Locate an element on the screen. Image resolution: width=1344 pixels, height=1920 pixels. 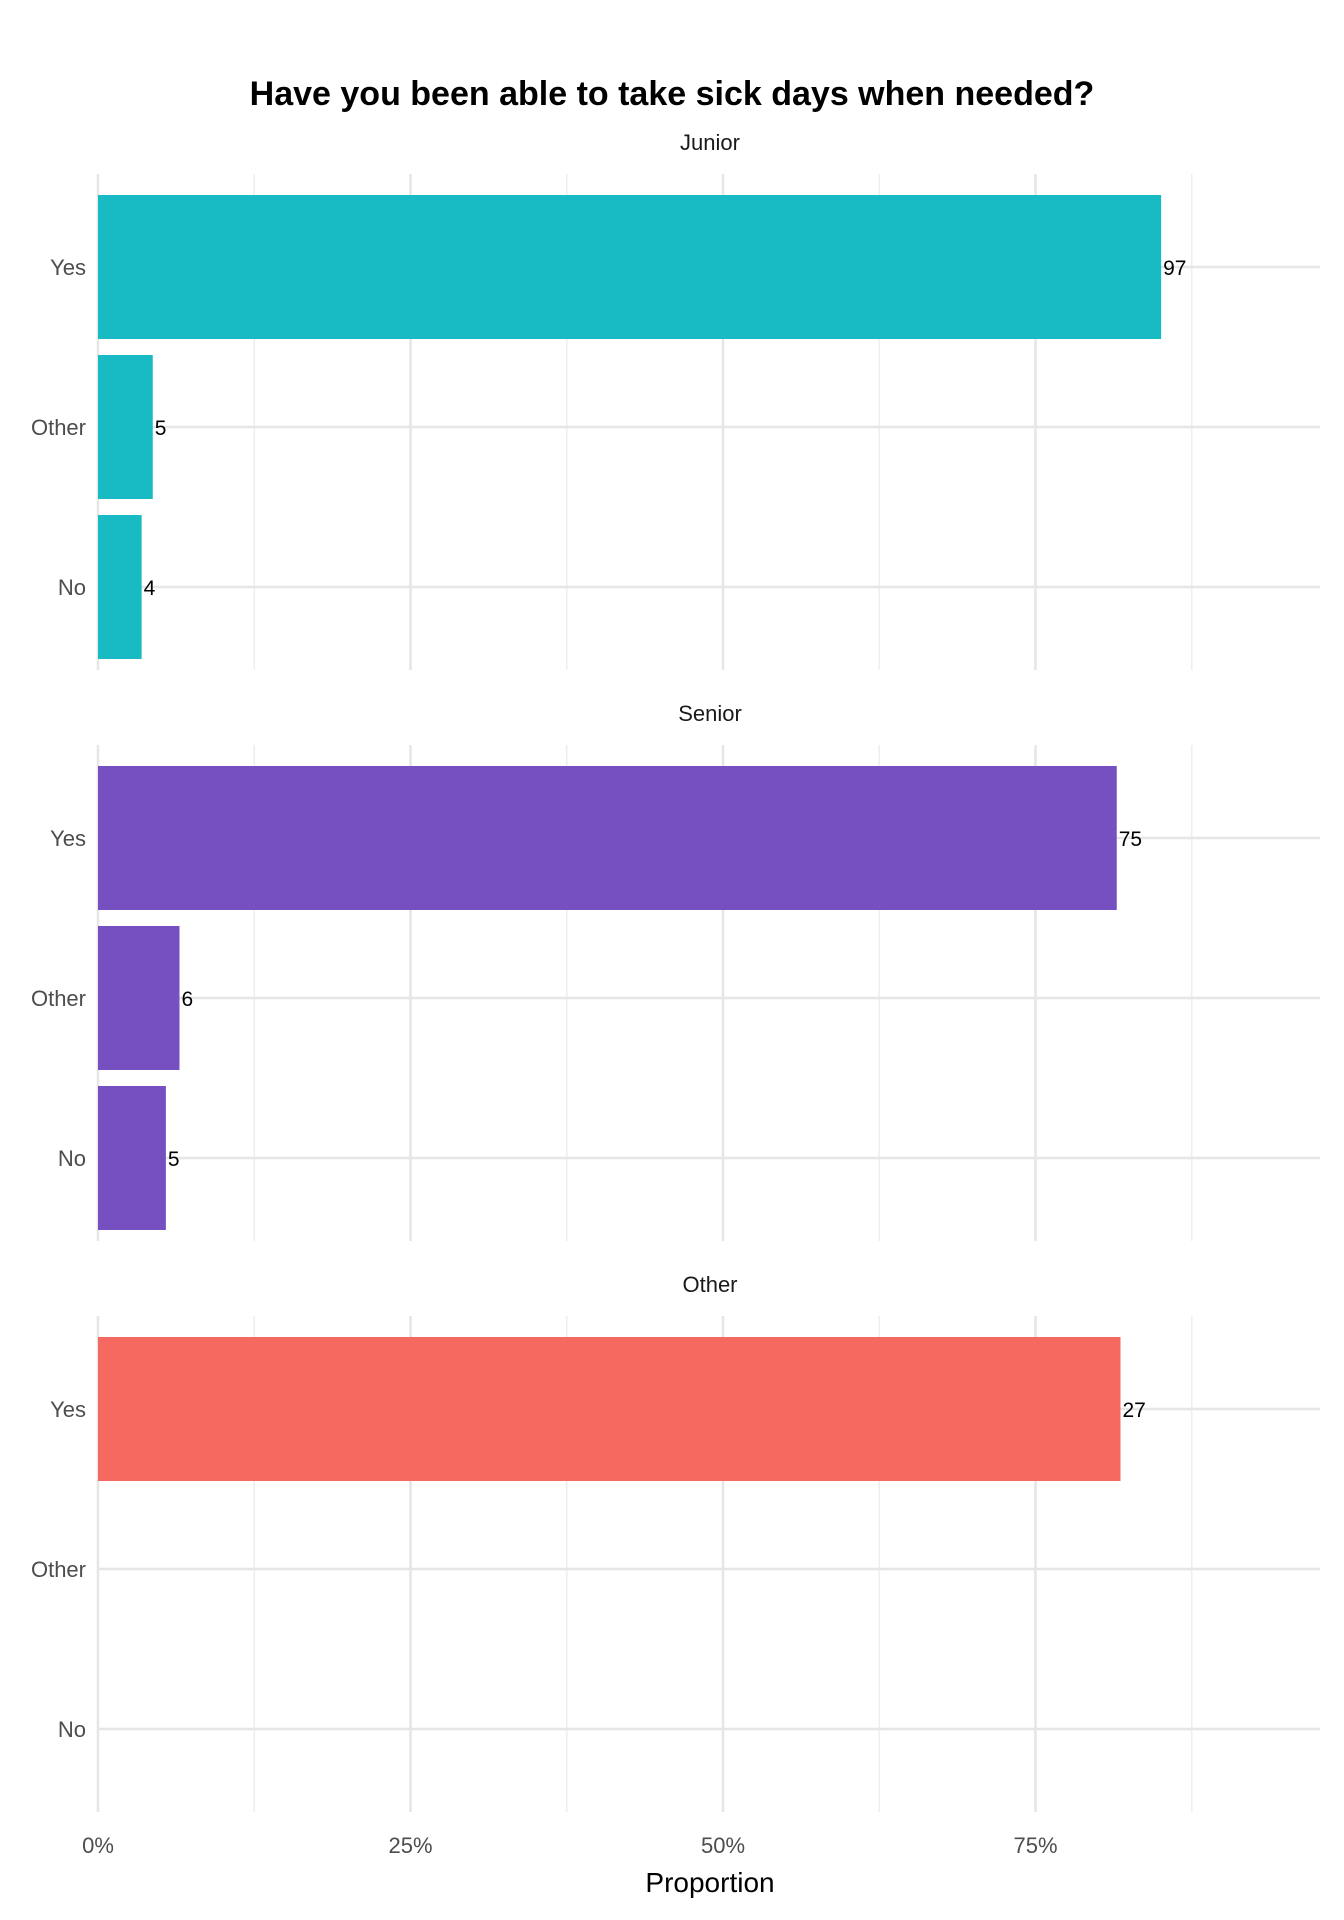
data-label: 6 is located at coordinates (188, 999).